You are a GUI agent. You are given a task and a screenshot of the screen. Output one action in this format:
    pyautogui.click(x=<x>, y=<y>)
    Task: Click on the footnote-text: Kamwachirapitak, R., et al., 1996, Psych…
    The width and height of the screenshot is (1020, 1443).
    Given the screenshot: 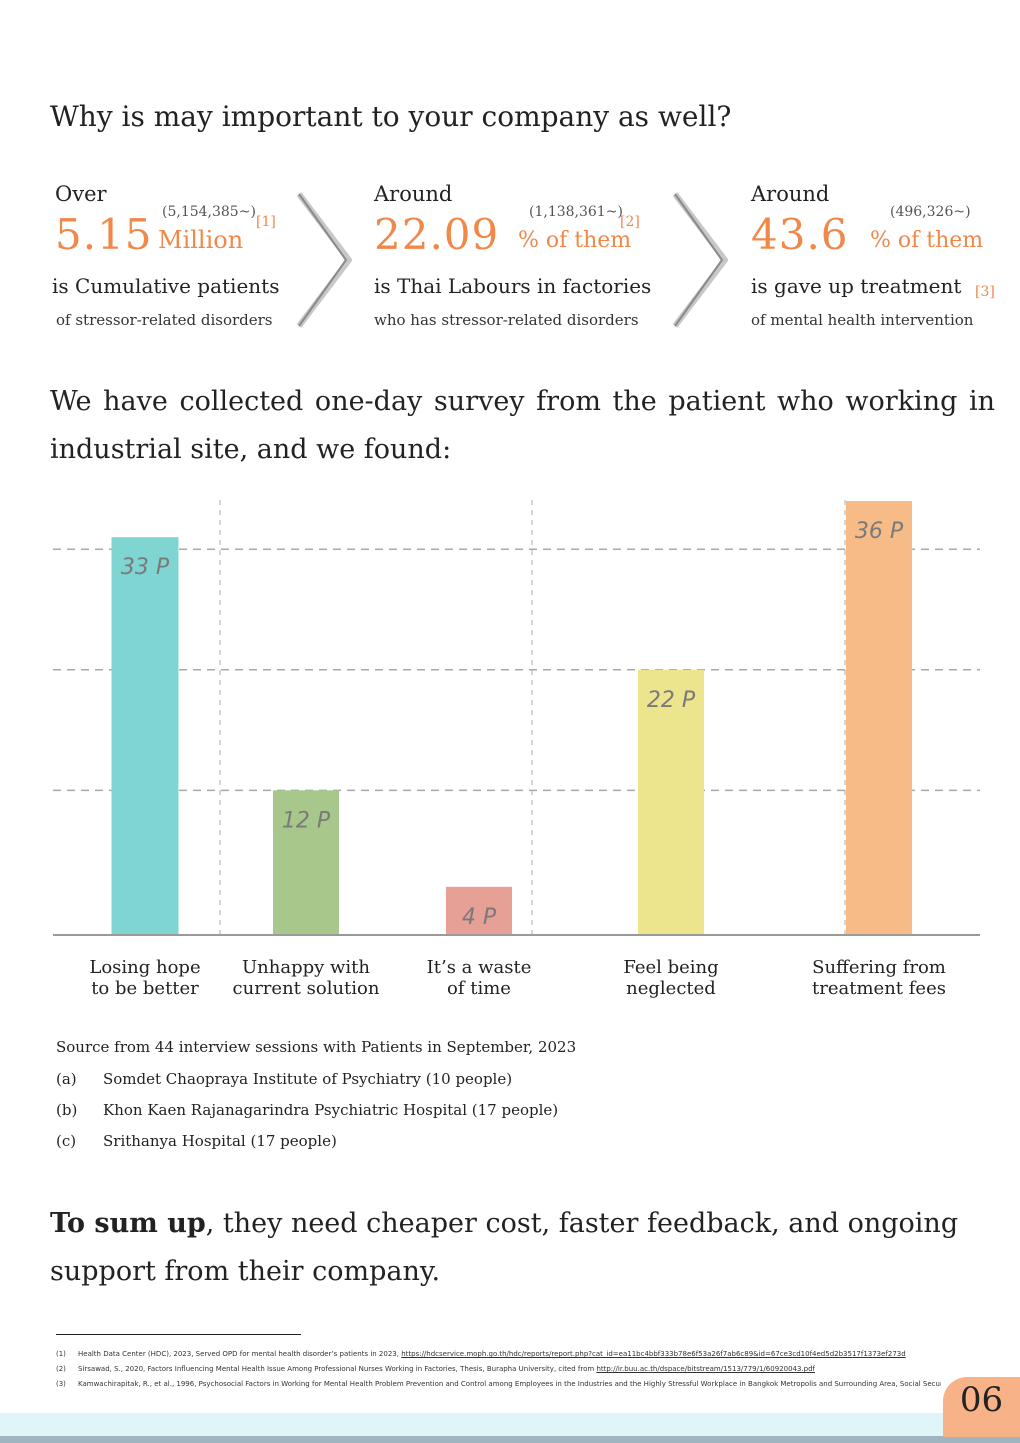 What is the action you would take?
    pyautogui.click(x=509, y=1384)
    